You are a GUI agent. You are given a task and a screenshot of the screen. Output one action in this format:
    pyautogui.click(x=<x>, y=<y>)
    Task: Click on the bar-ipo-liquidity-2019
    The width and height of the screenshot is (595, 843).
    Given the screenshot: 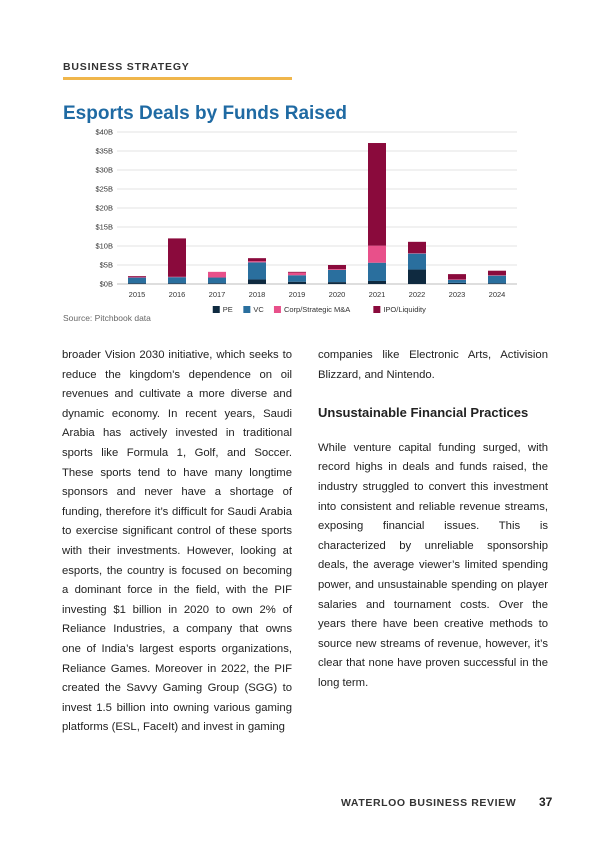 What is the action you would take?
    pyautogui.click(x=297, y=272)
    